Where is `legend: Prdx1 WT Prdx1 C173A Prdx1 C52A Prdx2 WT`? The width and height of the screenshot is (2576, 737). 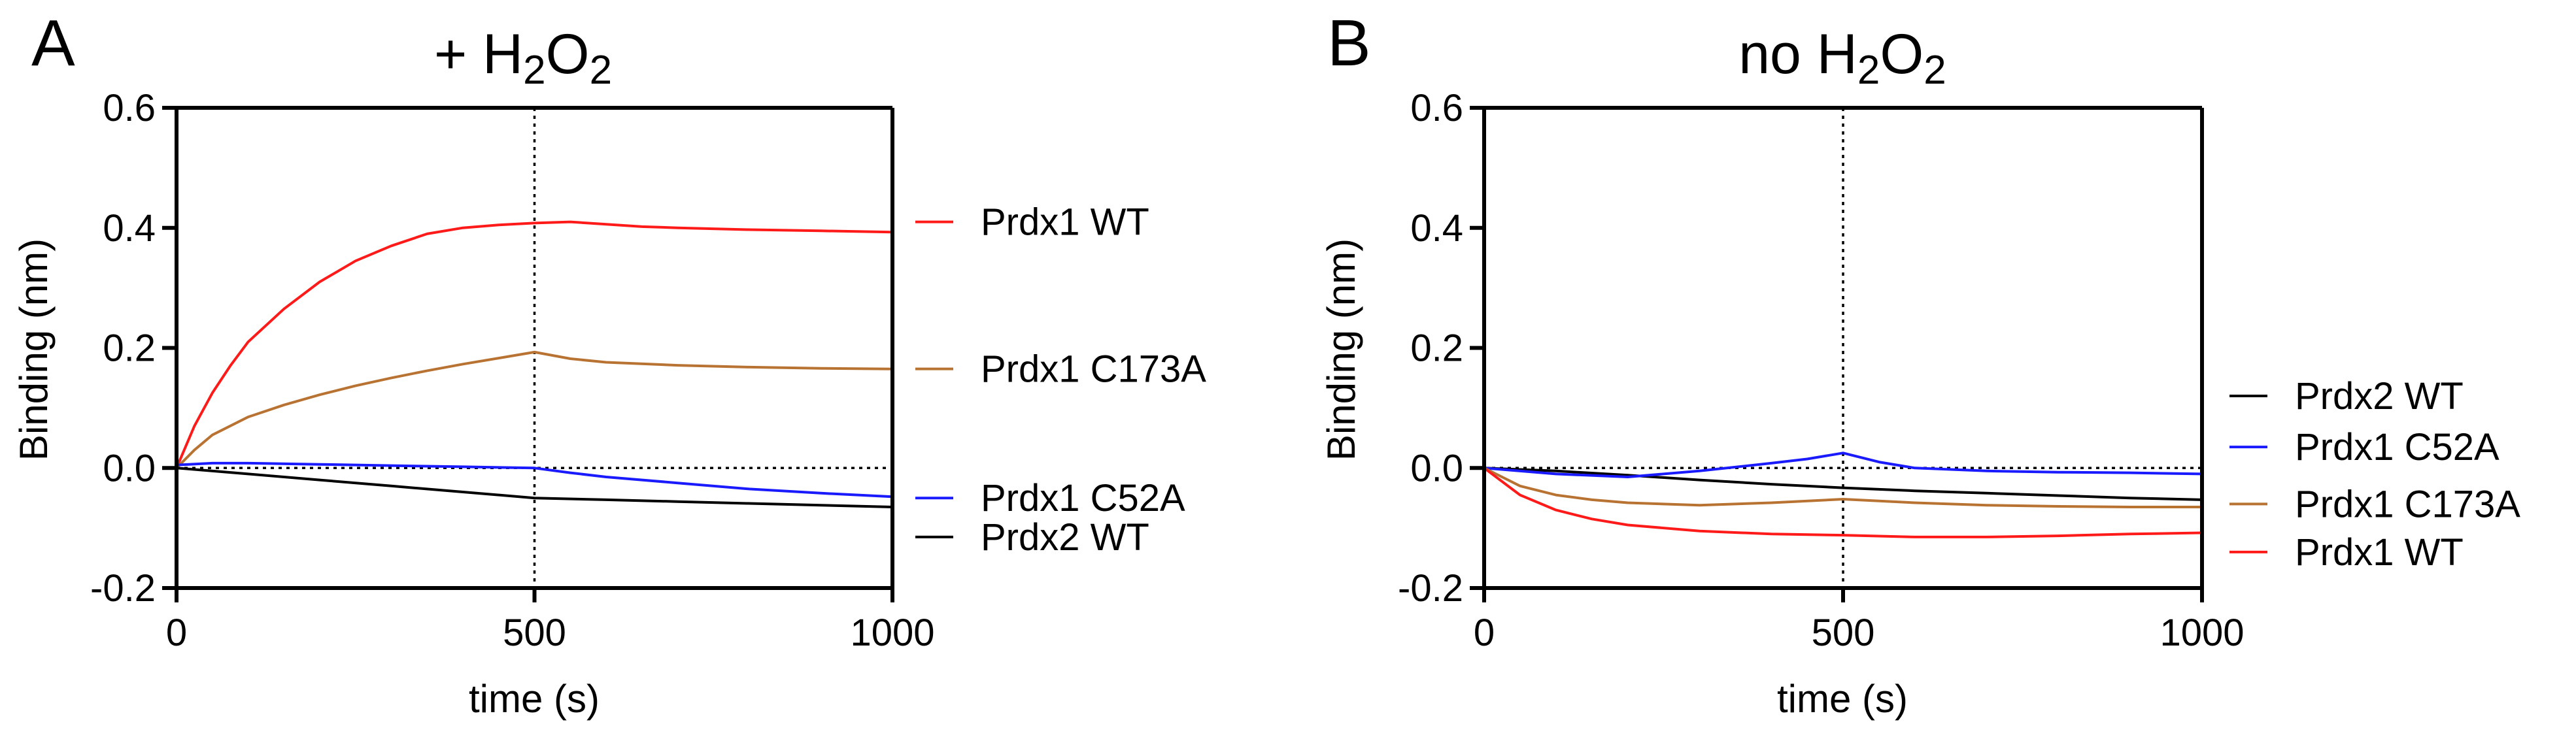 legend: Prdx1 WT Prdx1 C173A Prdx1 C52A Prdx2 WT is located at coordinates (1060, 380).